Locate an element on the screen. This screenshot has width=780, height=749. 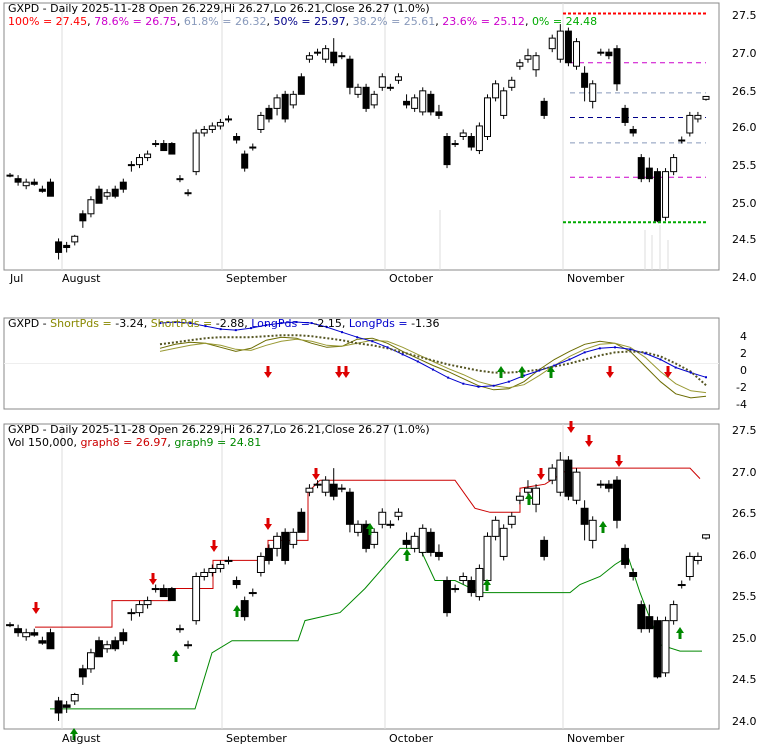
y2-tick-0: 4 is located at coordinates (743, 336).